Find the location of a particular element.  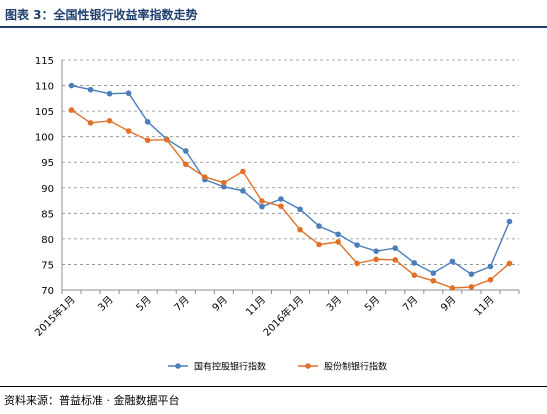

y-tick-label: 85 is located at coordinates (47, 214).